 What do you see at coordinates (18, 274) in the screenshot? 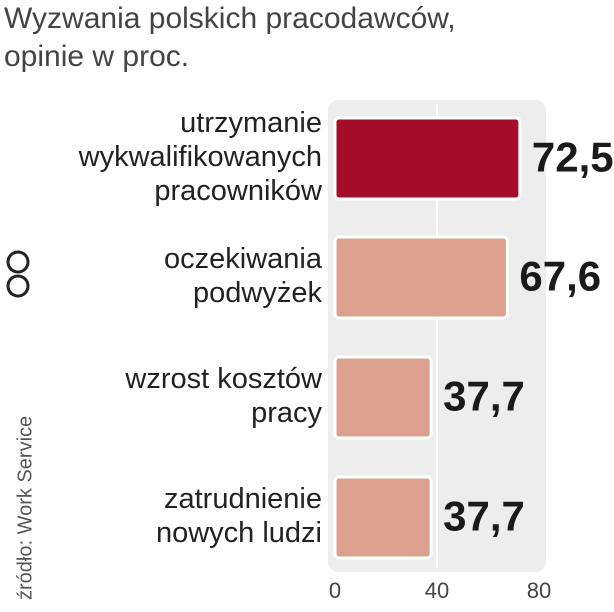
I see `logo` at bounding box center [18, 274].